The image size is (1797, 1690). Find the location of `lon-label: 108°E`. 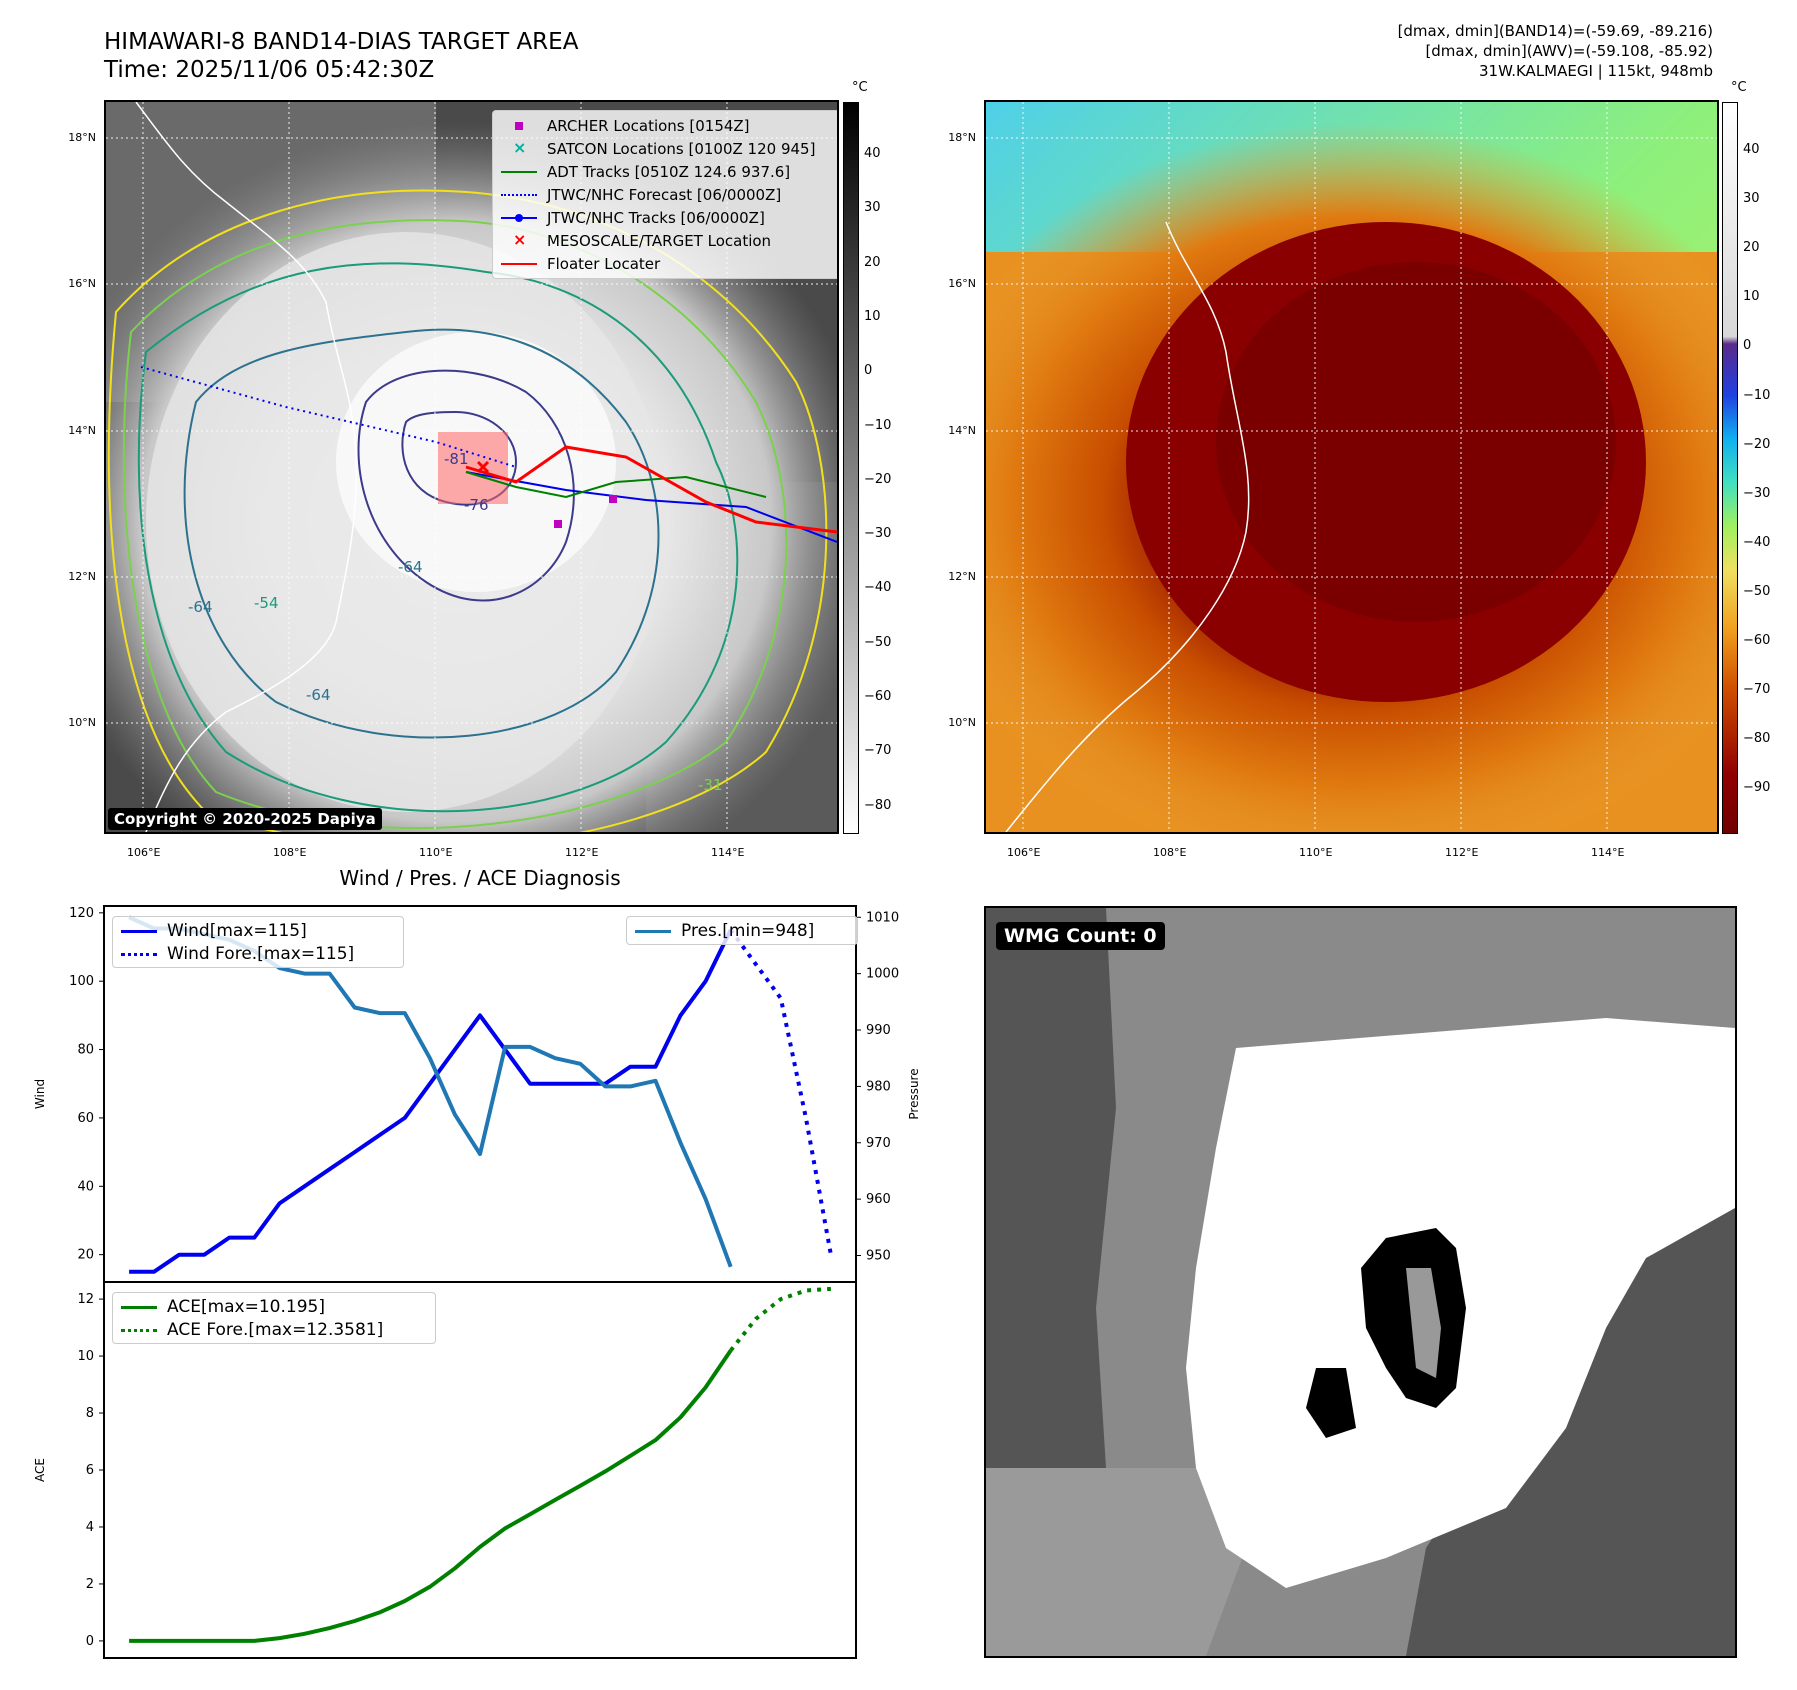

lon-label: 108°E is located at coordinates (290, 852).